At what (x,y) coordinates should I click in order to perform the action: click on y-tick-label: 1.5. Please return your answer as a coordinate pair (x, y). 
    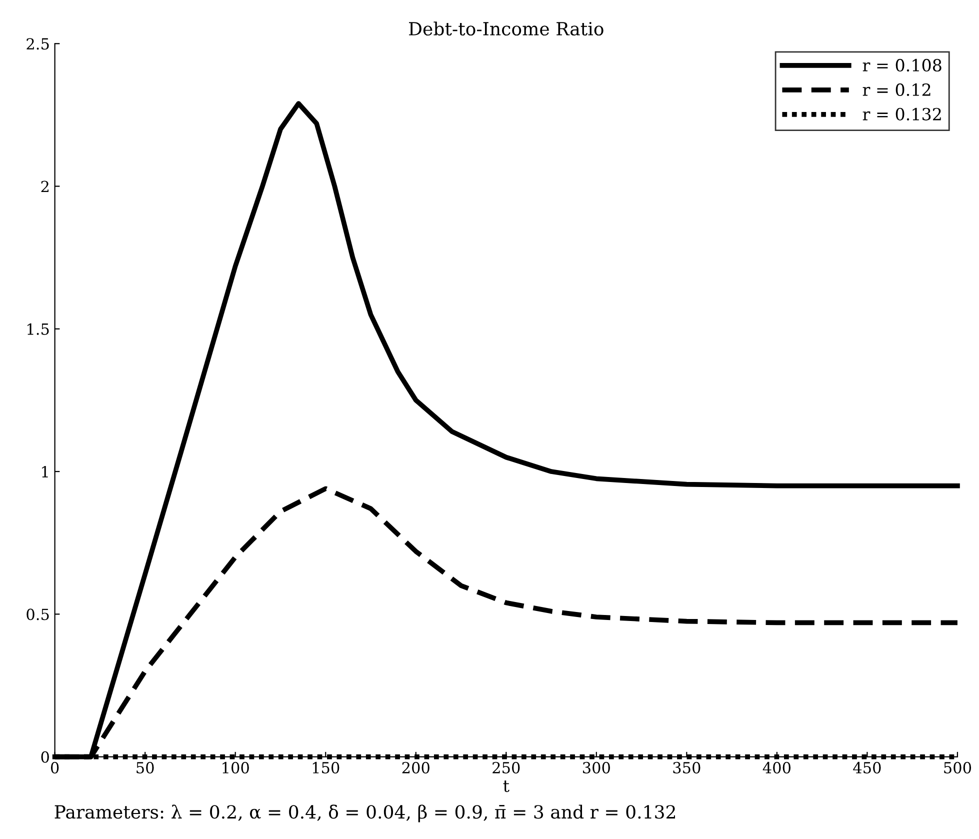
    Looking at the image, I should click on (38, 329).